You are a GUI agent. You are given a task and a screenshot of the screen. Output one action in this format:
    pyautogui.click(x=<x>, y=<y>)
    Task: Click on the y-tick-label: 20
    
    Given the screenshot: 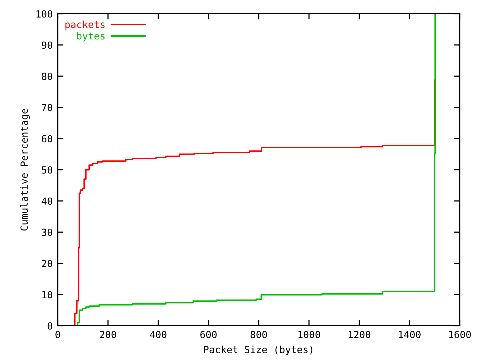 What is the action you would take?
    pyautogui.click(x=47, y=264)
    